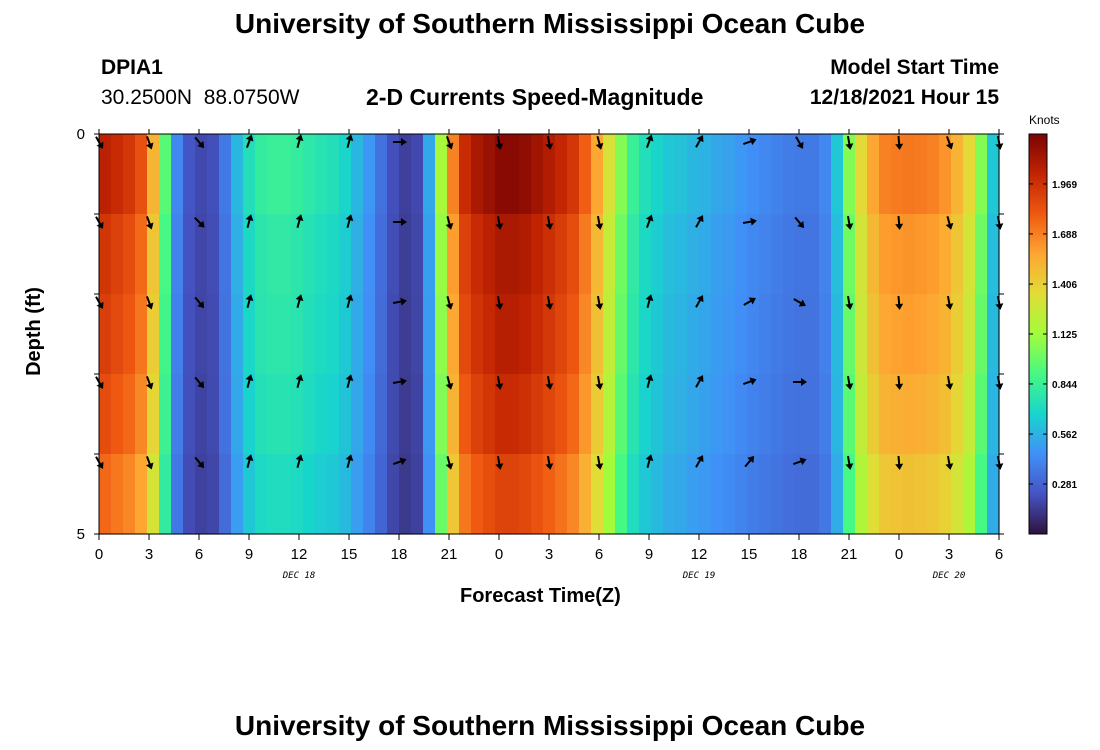 This screenshot has width=1100, height=750. Describe the element at coordinates (535, 97) in the screenshot. I see `chart-title: 2-D Currents Speed-Magnitude` at that location.